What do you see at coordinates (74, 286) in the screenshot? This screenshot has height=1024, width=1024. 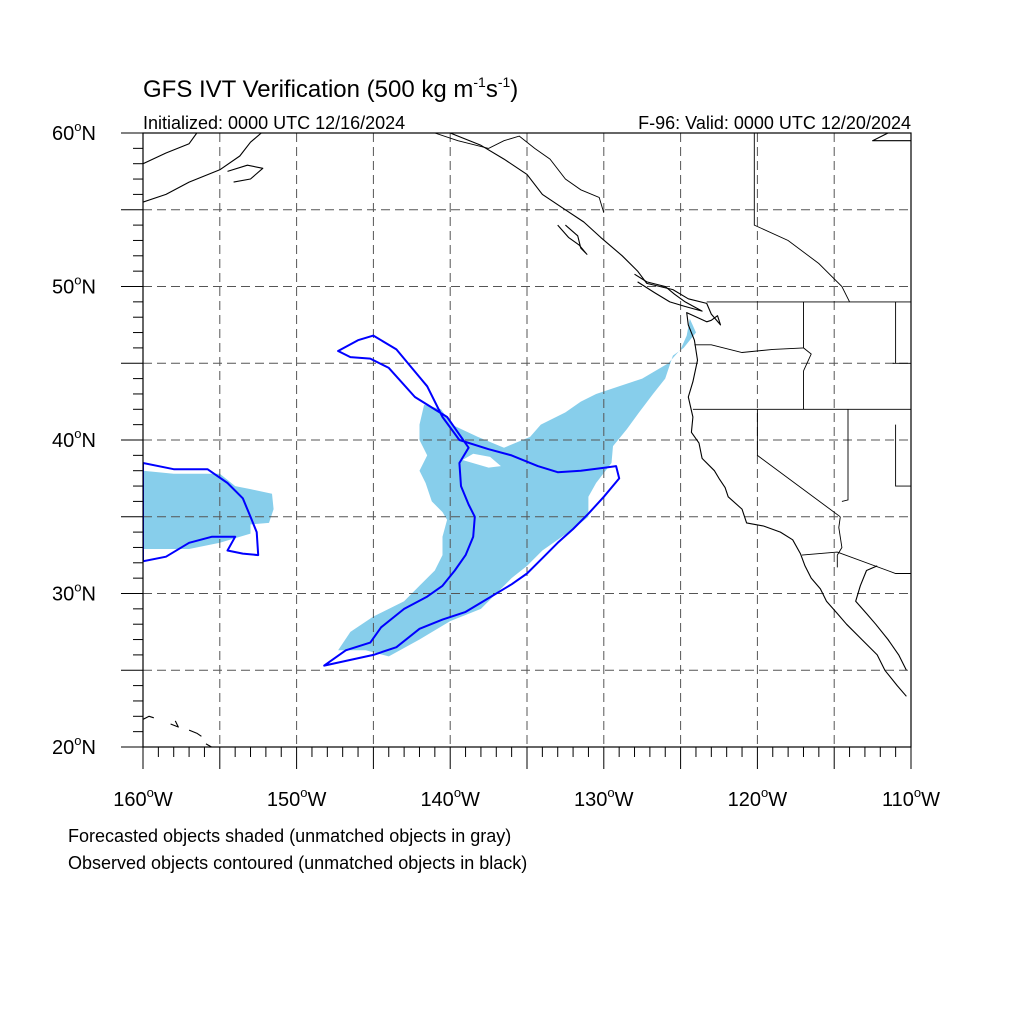 I see `lat-label: 50oN` at bounding box center [74, 286].